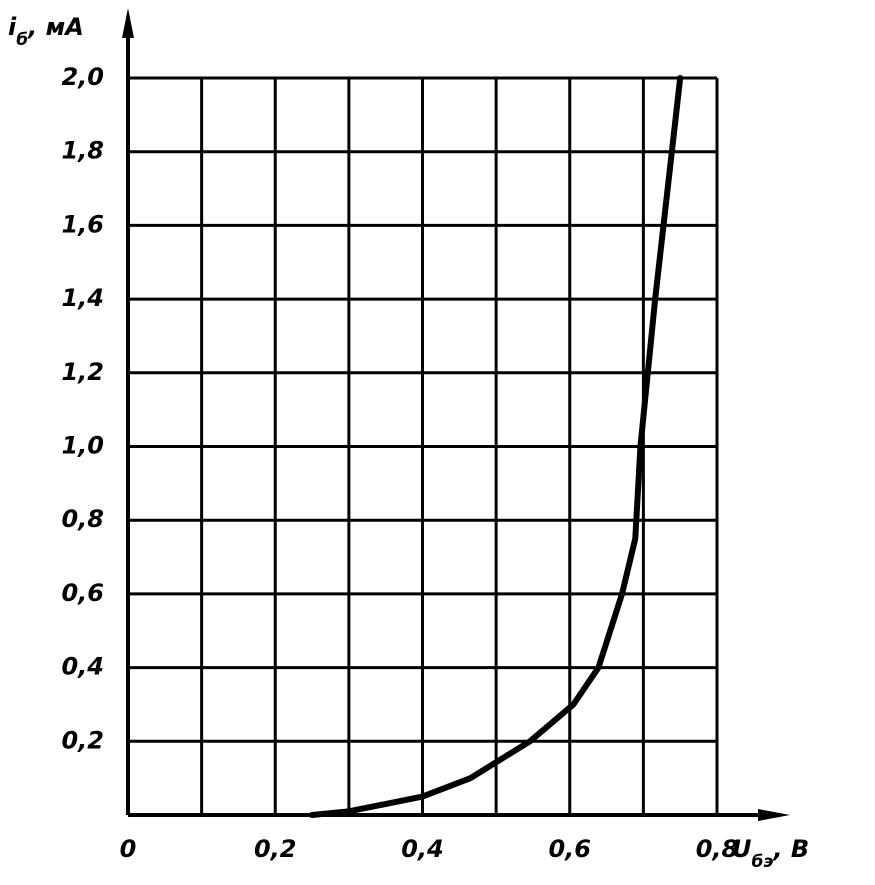 The width and height of the screenshot is (875, 885). I want to click on y-axis-label: iб, мА, so click(46, 31).